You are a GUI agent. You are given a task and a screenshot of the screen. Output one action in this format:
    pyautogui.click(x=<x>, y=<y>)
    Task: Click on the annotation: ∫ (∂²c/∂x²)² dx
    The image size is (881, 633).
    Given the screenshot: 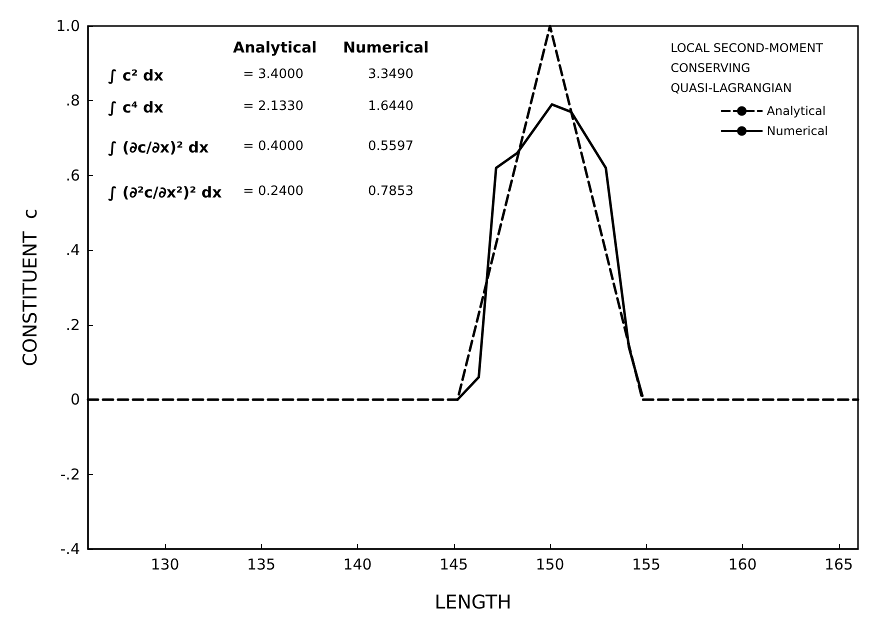 What is the action you would take?
    pyautogui.click(x=165, y=193)
    